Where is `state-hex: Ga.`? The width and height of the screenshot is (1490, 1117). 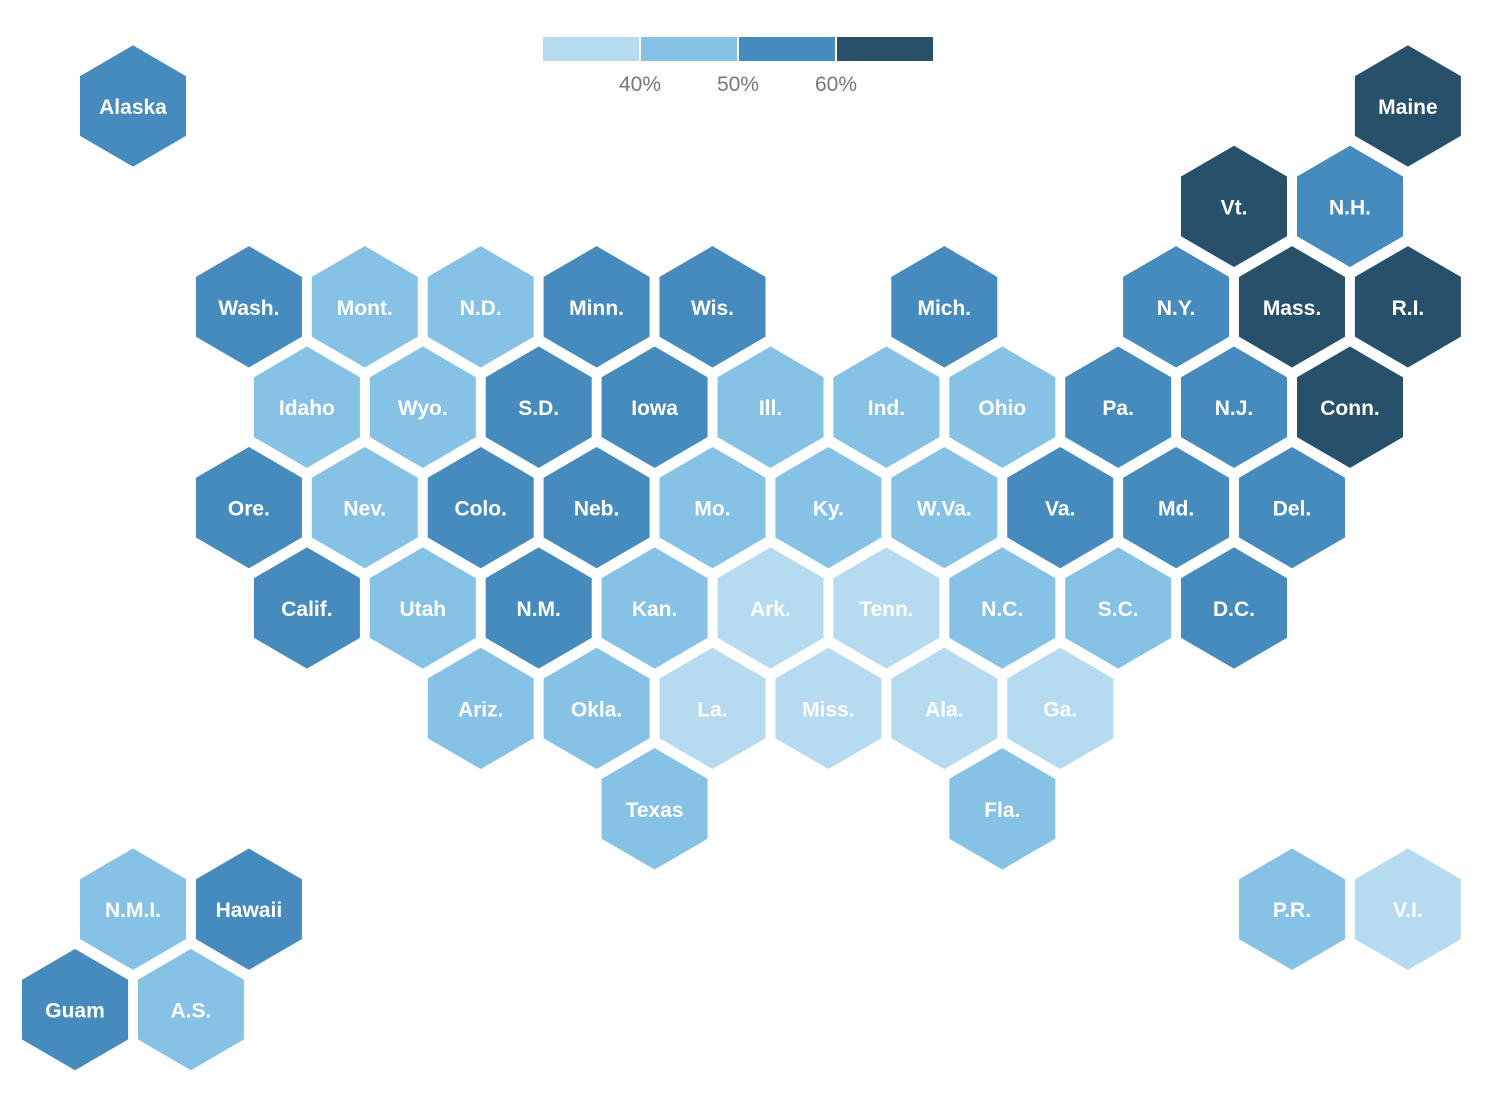 state-hex: Ga. is located at coordinates (1060, 708).